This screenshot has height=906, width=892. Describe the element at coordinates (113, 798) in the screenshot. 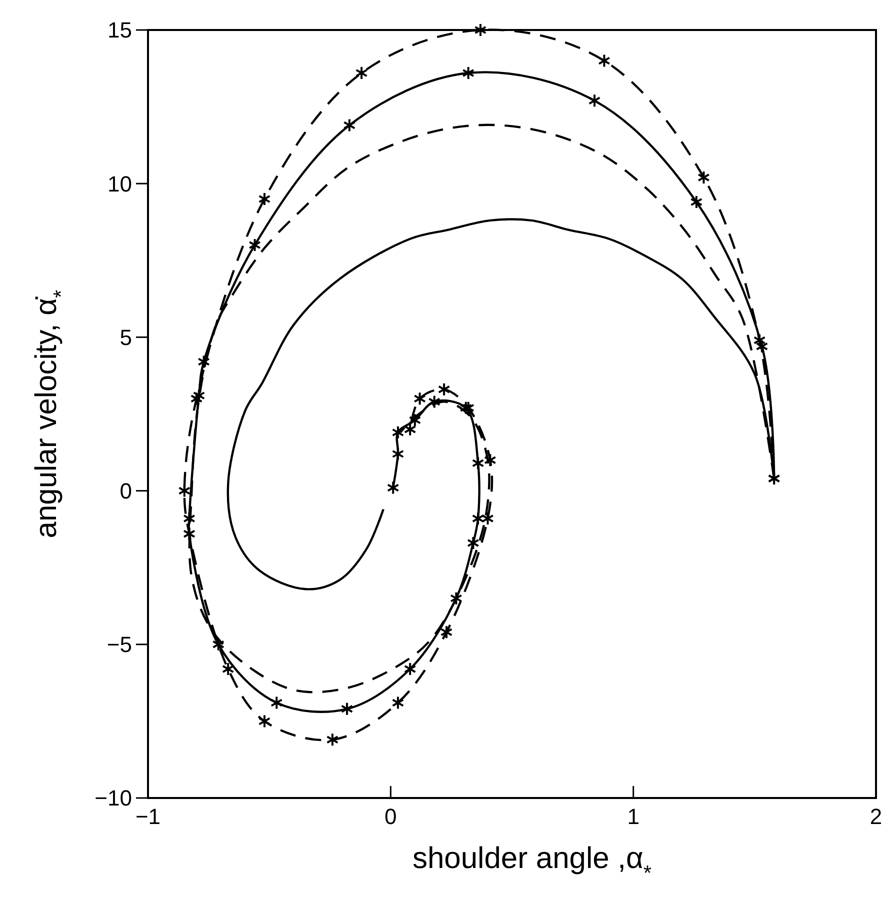

I see `y-tick-label: −10` at that location.